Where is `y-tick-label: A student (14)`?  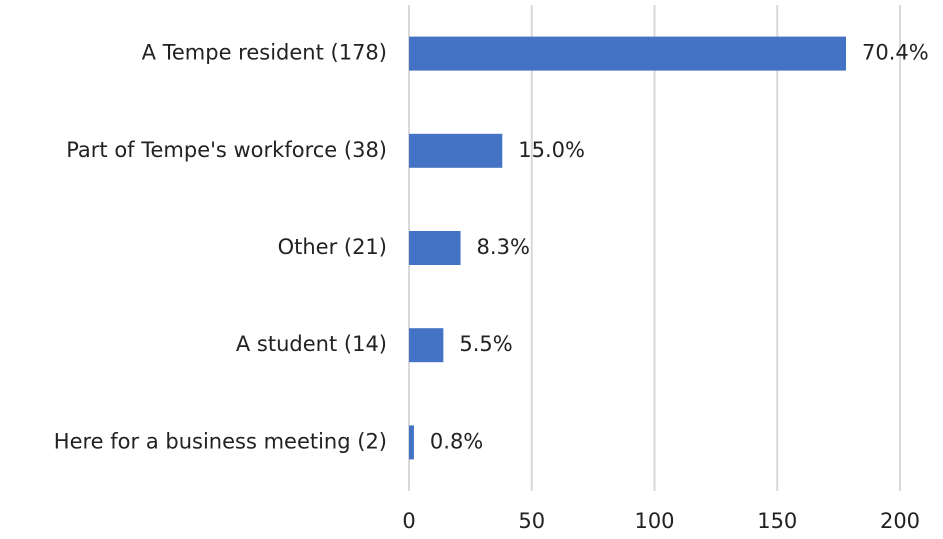 y-tick-label: A student (14) is located at coordinates (311, 344).